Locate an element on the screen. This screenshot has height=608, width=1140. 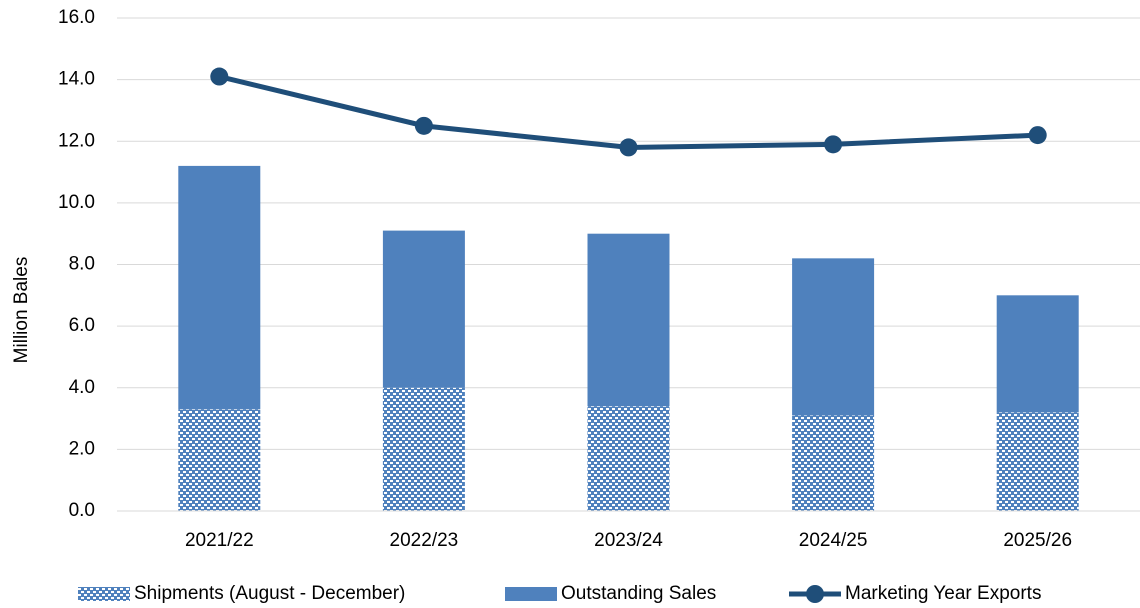
y-tick-label: 12.0 is located at coordinates (76, 140).